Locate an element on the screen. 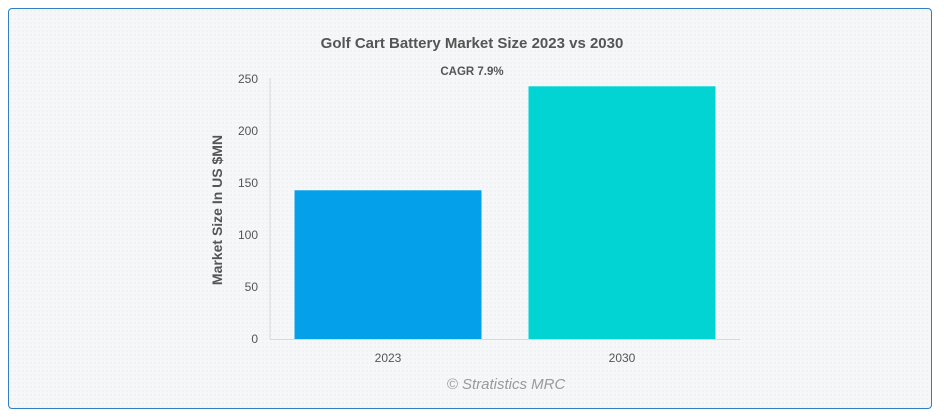  y-axis-label: Market Size In US $MN is located at coordinates (217, 210).